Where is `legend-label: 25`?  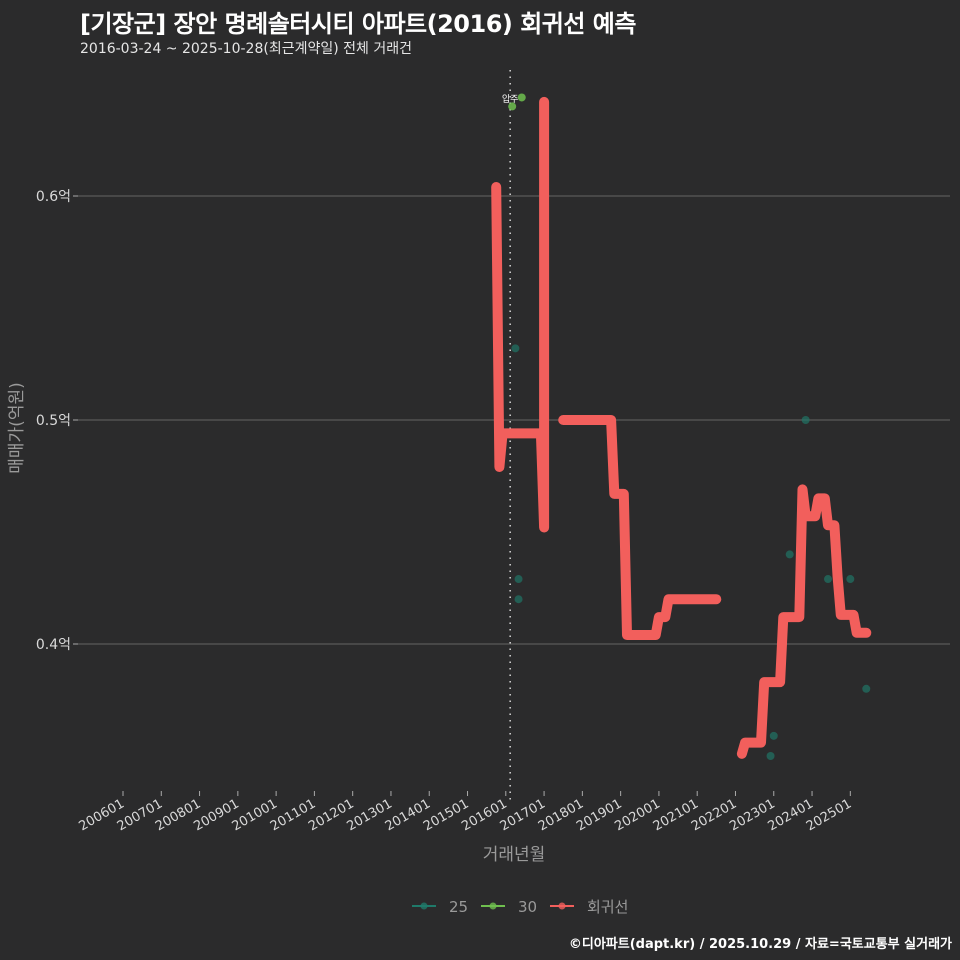 legend-label: 25 is located at coordinates (458, 907).